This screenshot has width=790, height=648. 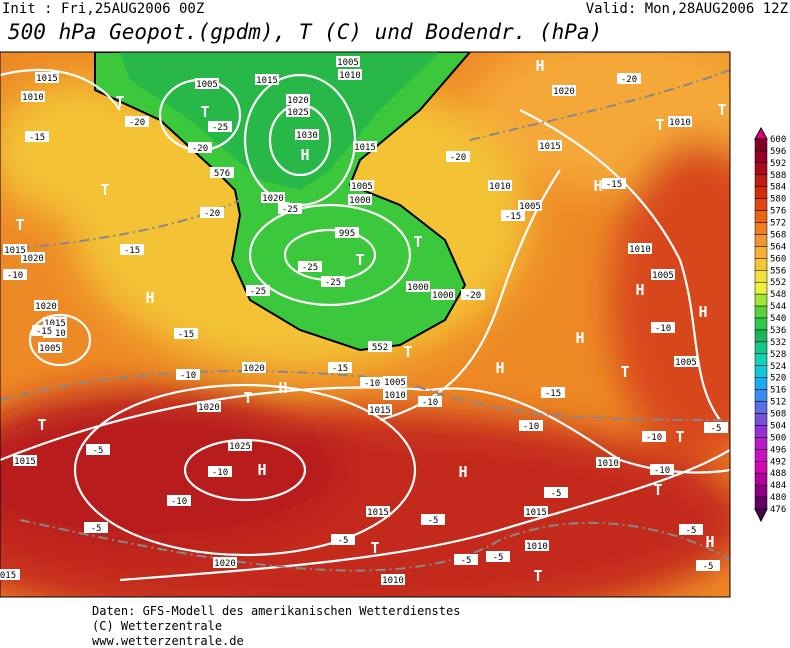 I want to click on isobar-label: 015, so click(x=8, y=576).